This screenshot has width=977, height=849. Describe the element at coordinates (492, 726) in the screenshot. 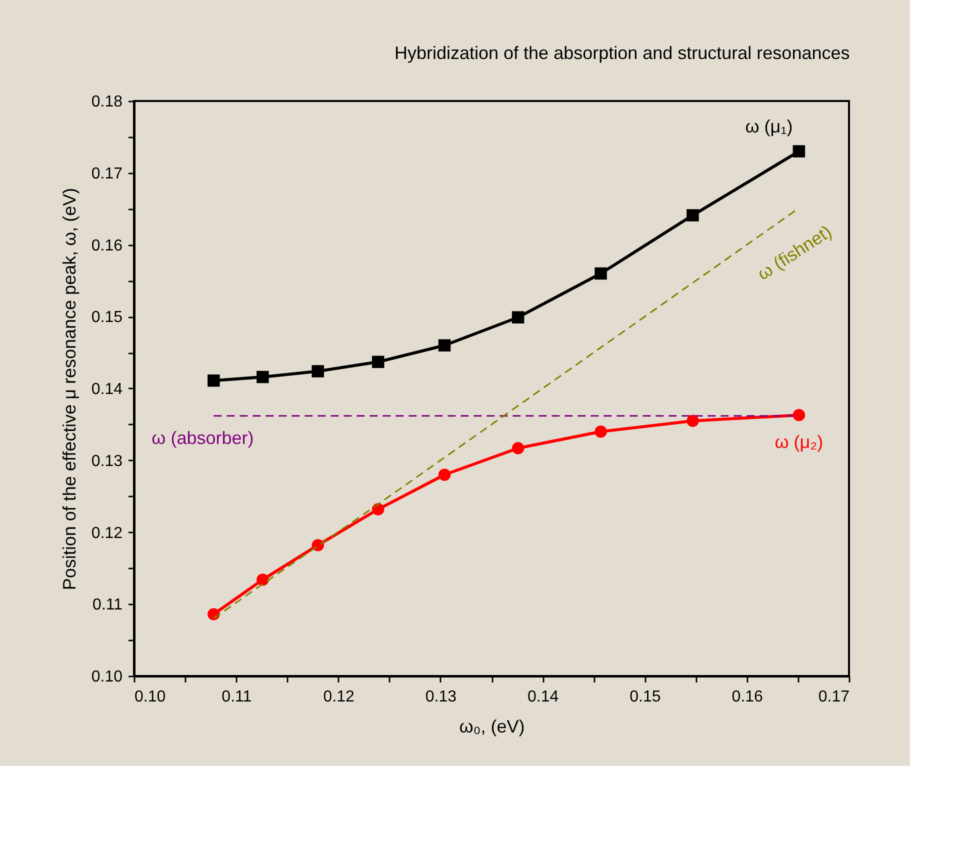

I see `x-axis-title: ω₀, (eV)` at that location.